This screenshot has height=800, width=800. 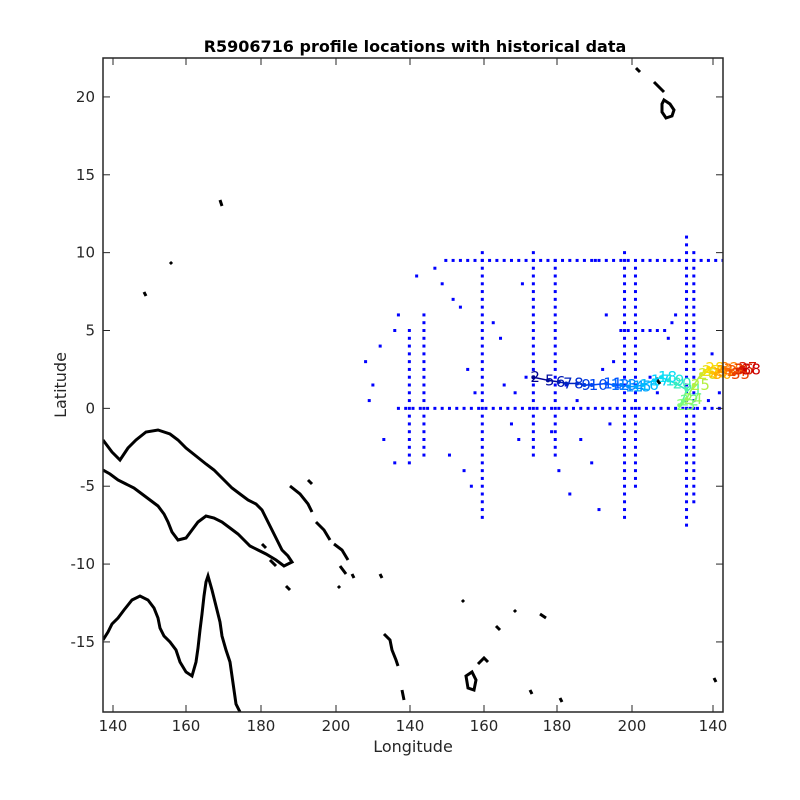 I want to click on y-tick-label: 15, so click(x=85, y=175).